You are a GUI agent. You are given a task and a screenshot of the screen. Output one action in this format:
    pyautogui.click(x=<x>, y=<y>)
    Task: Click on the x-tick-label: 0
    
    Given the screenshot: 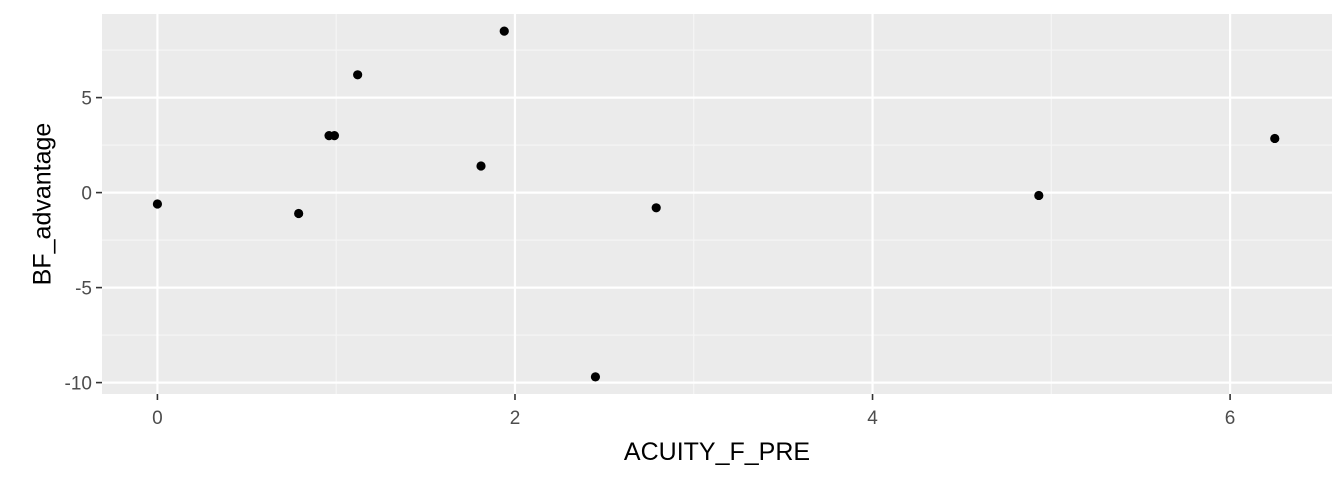 What is the action you would take?
    pyautogui.click(x=157, y=418)
    